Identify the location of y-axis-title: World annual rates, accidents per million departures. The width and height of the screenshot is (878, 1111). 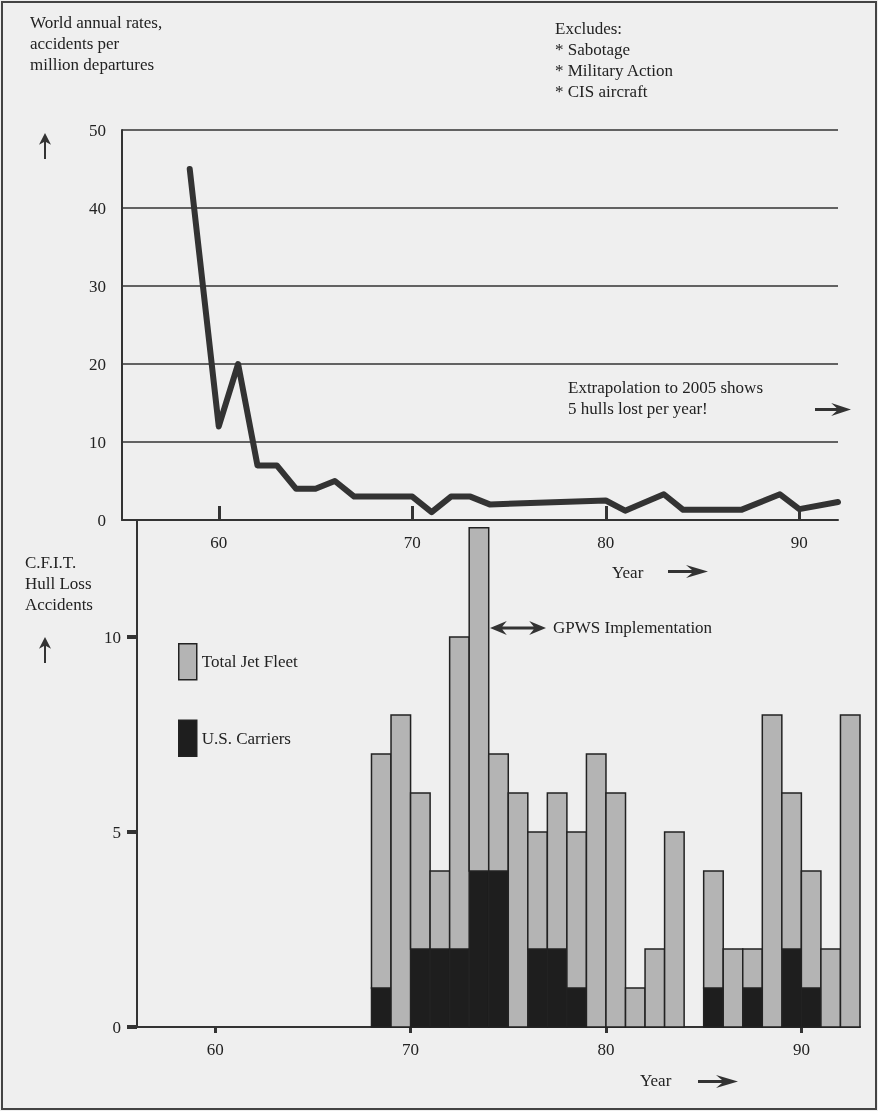
(96, 43).